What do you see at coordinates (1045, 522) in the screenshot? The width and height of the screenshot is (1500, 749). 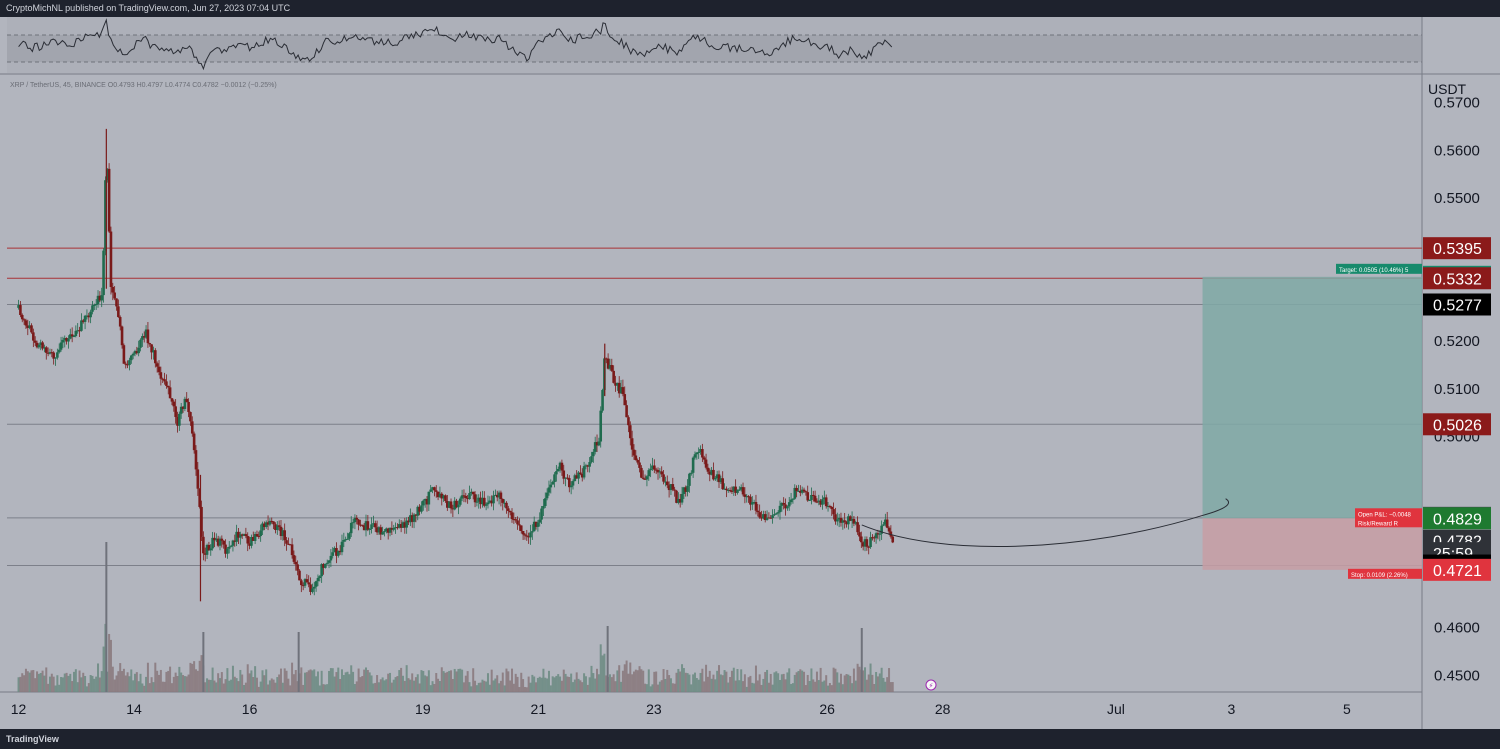 I see `projection-arrow` at bounding box center [1045, 522].